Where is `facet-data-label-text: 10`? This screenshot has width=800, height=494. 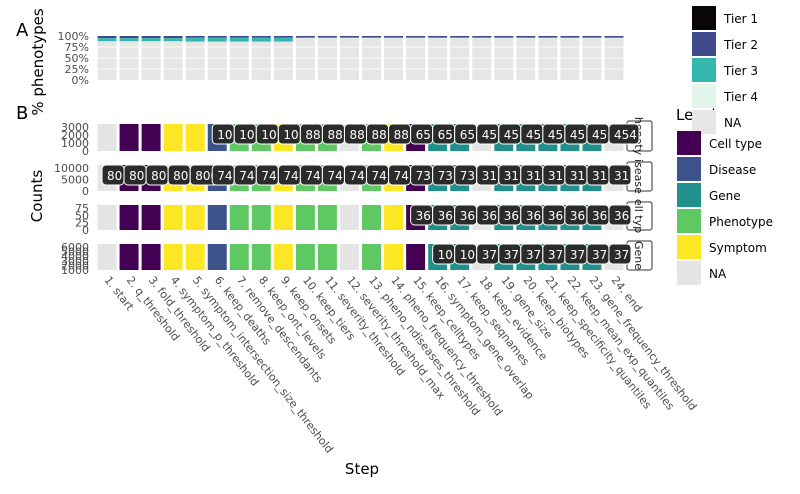 facet-data-label-text: 10 is located at coordinates (224, 135).